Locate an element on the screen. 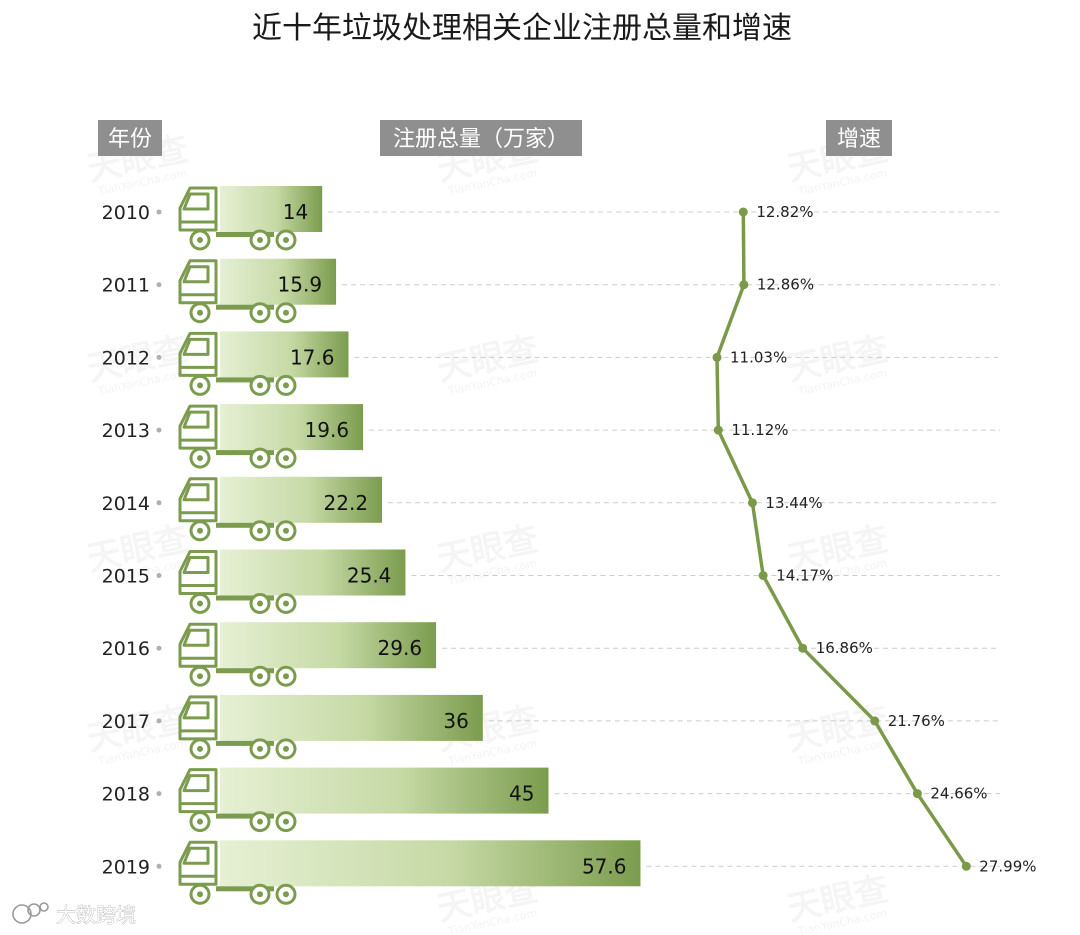 Image resolution: width=1080 pixels, height=935 pixels. total-value-label: 19.6 is located at coordinates (327, 430).